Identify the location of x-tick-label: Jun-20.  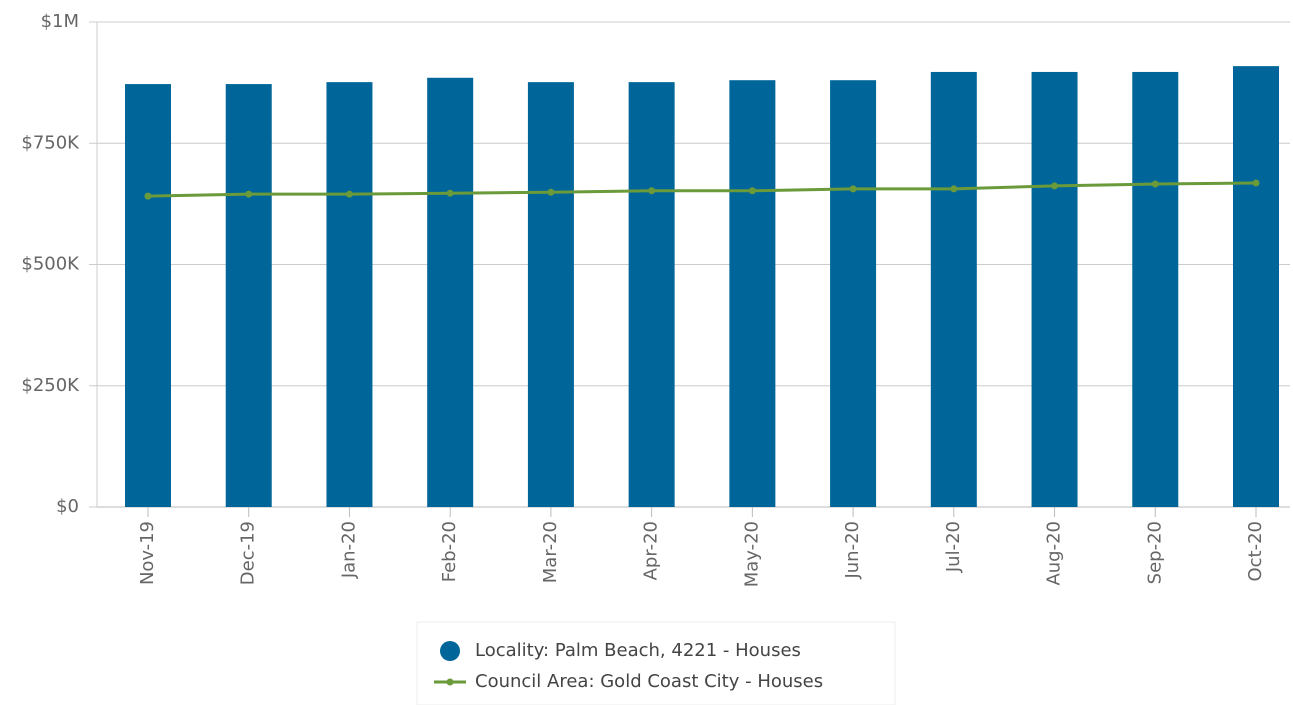
(852, 550).